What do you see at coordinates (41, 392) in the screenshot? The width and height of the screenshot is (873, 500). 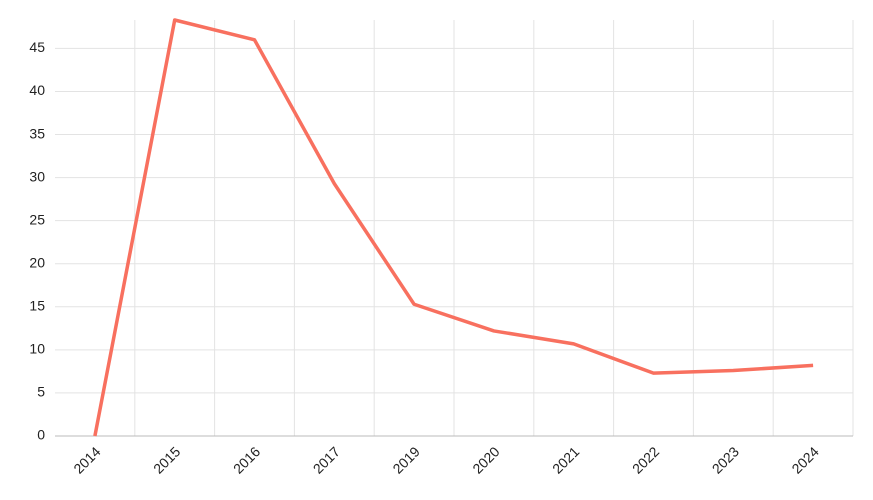 I see `y-tick-label: 5` at bounding box center [41, 392].